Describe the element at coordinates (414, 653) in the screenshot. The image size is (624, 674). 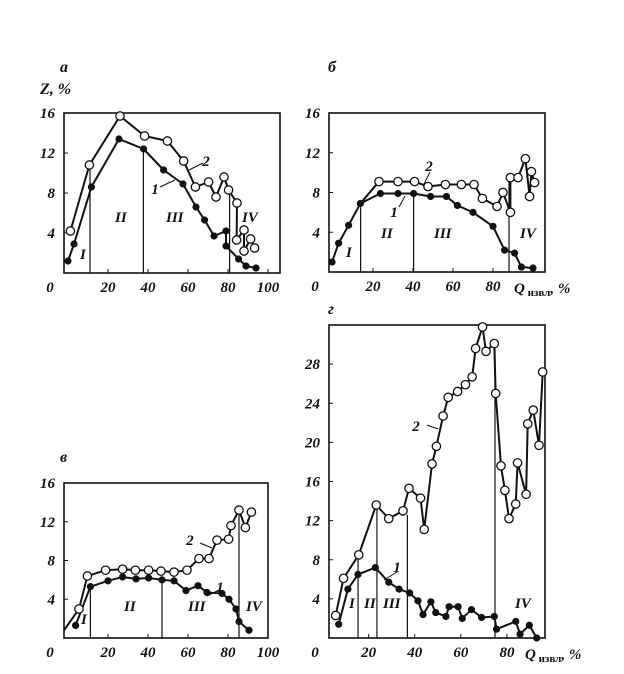
I see `x-tick-label: 40` at that location.